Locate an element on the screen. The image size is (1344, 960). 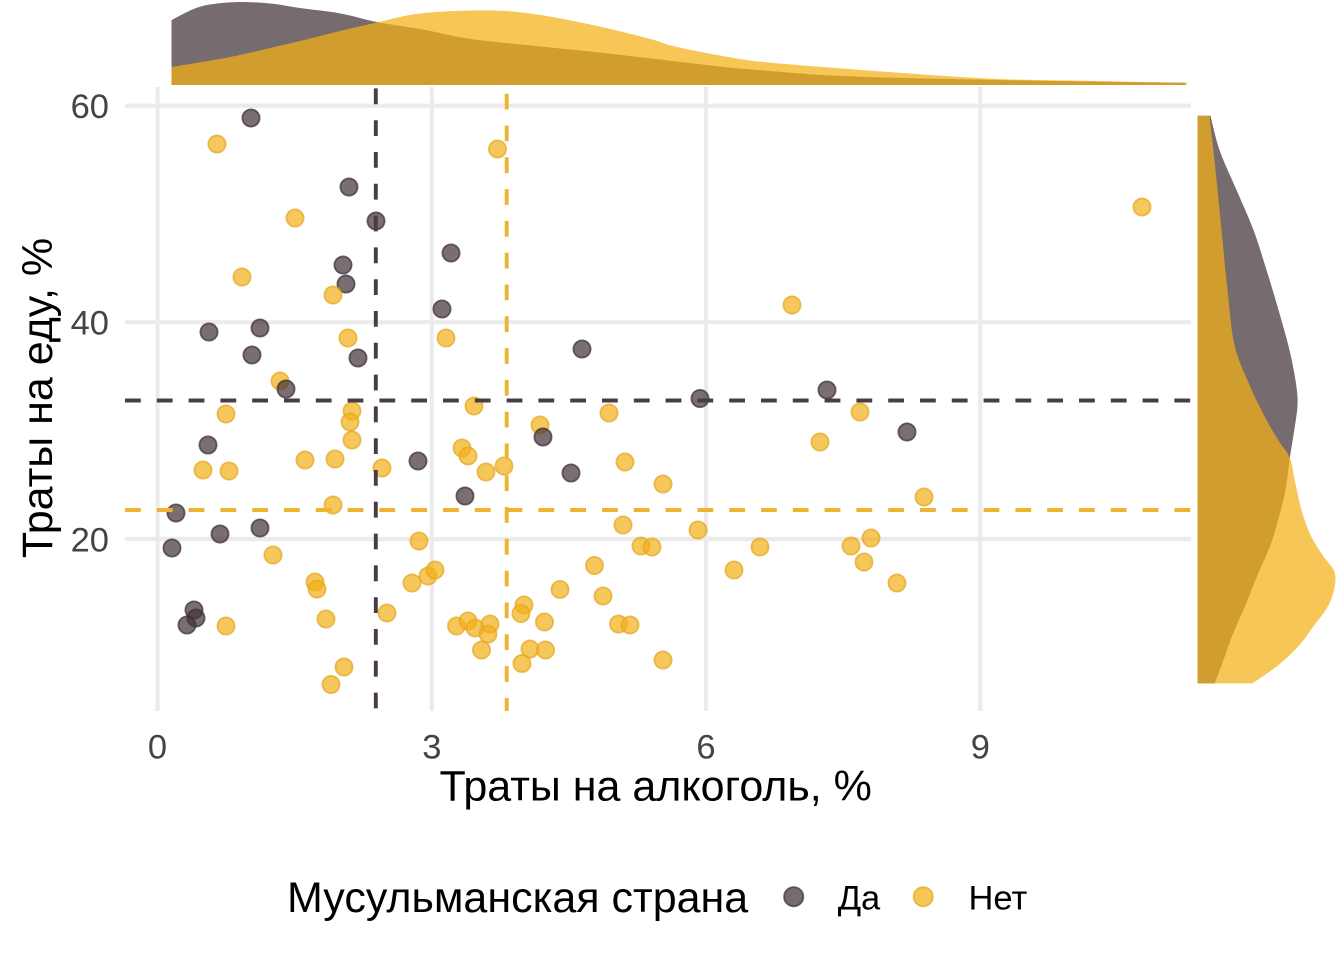
svg-text: Мусульманская страна is located at coordinates (517, 898).